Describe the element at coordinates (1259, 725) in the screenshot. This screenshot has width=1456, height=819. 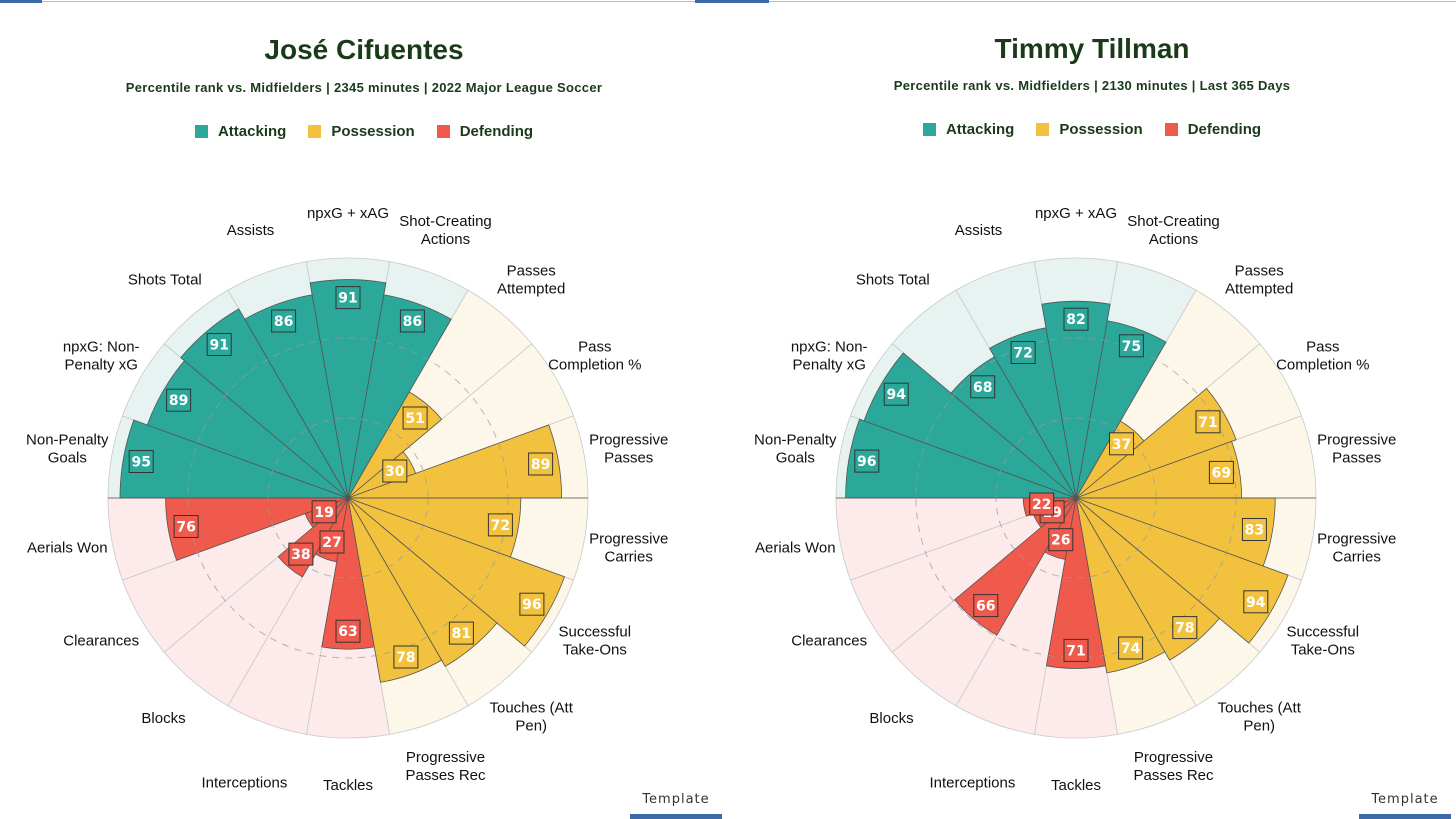
I see `axis-label-line: Pen)` at that location.